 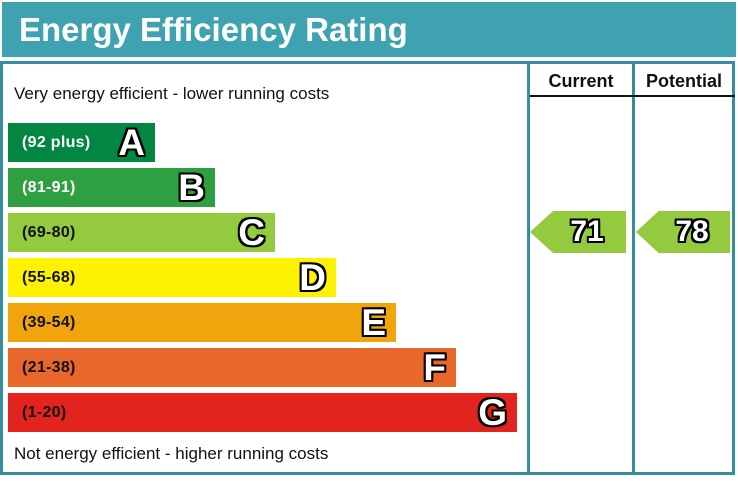 I want to click on band-e-range: (39-54), so click(x=49, y=322).